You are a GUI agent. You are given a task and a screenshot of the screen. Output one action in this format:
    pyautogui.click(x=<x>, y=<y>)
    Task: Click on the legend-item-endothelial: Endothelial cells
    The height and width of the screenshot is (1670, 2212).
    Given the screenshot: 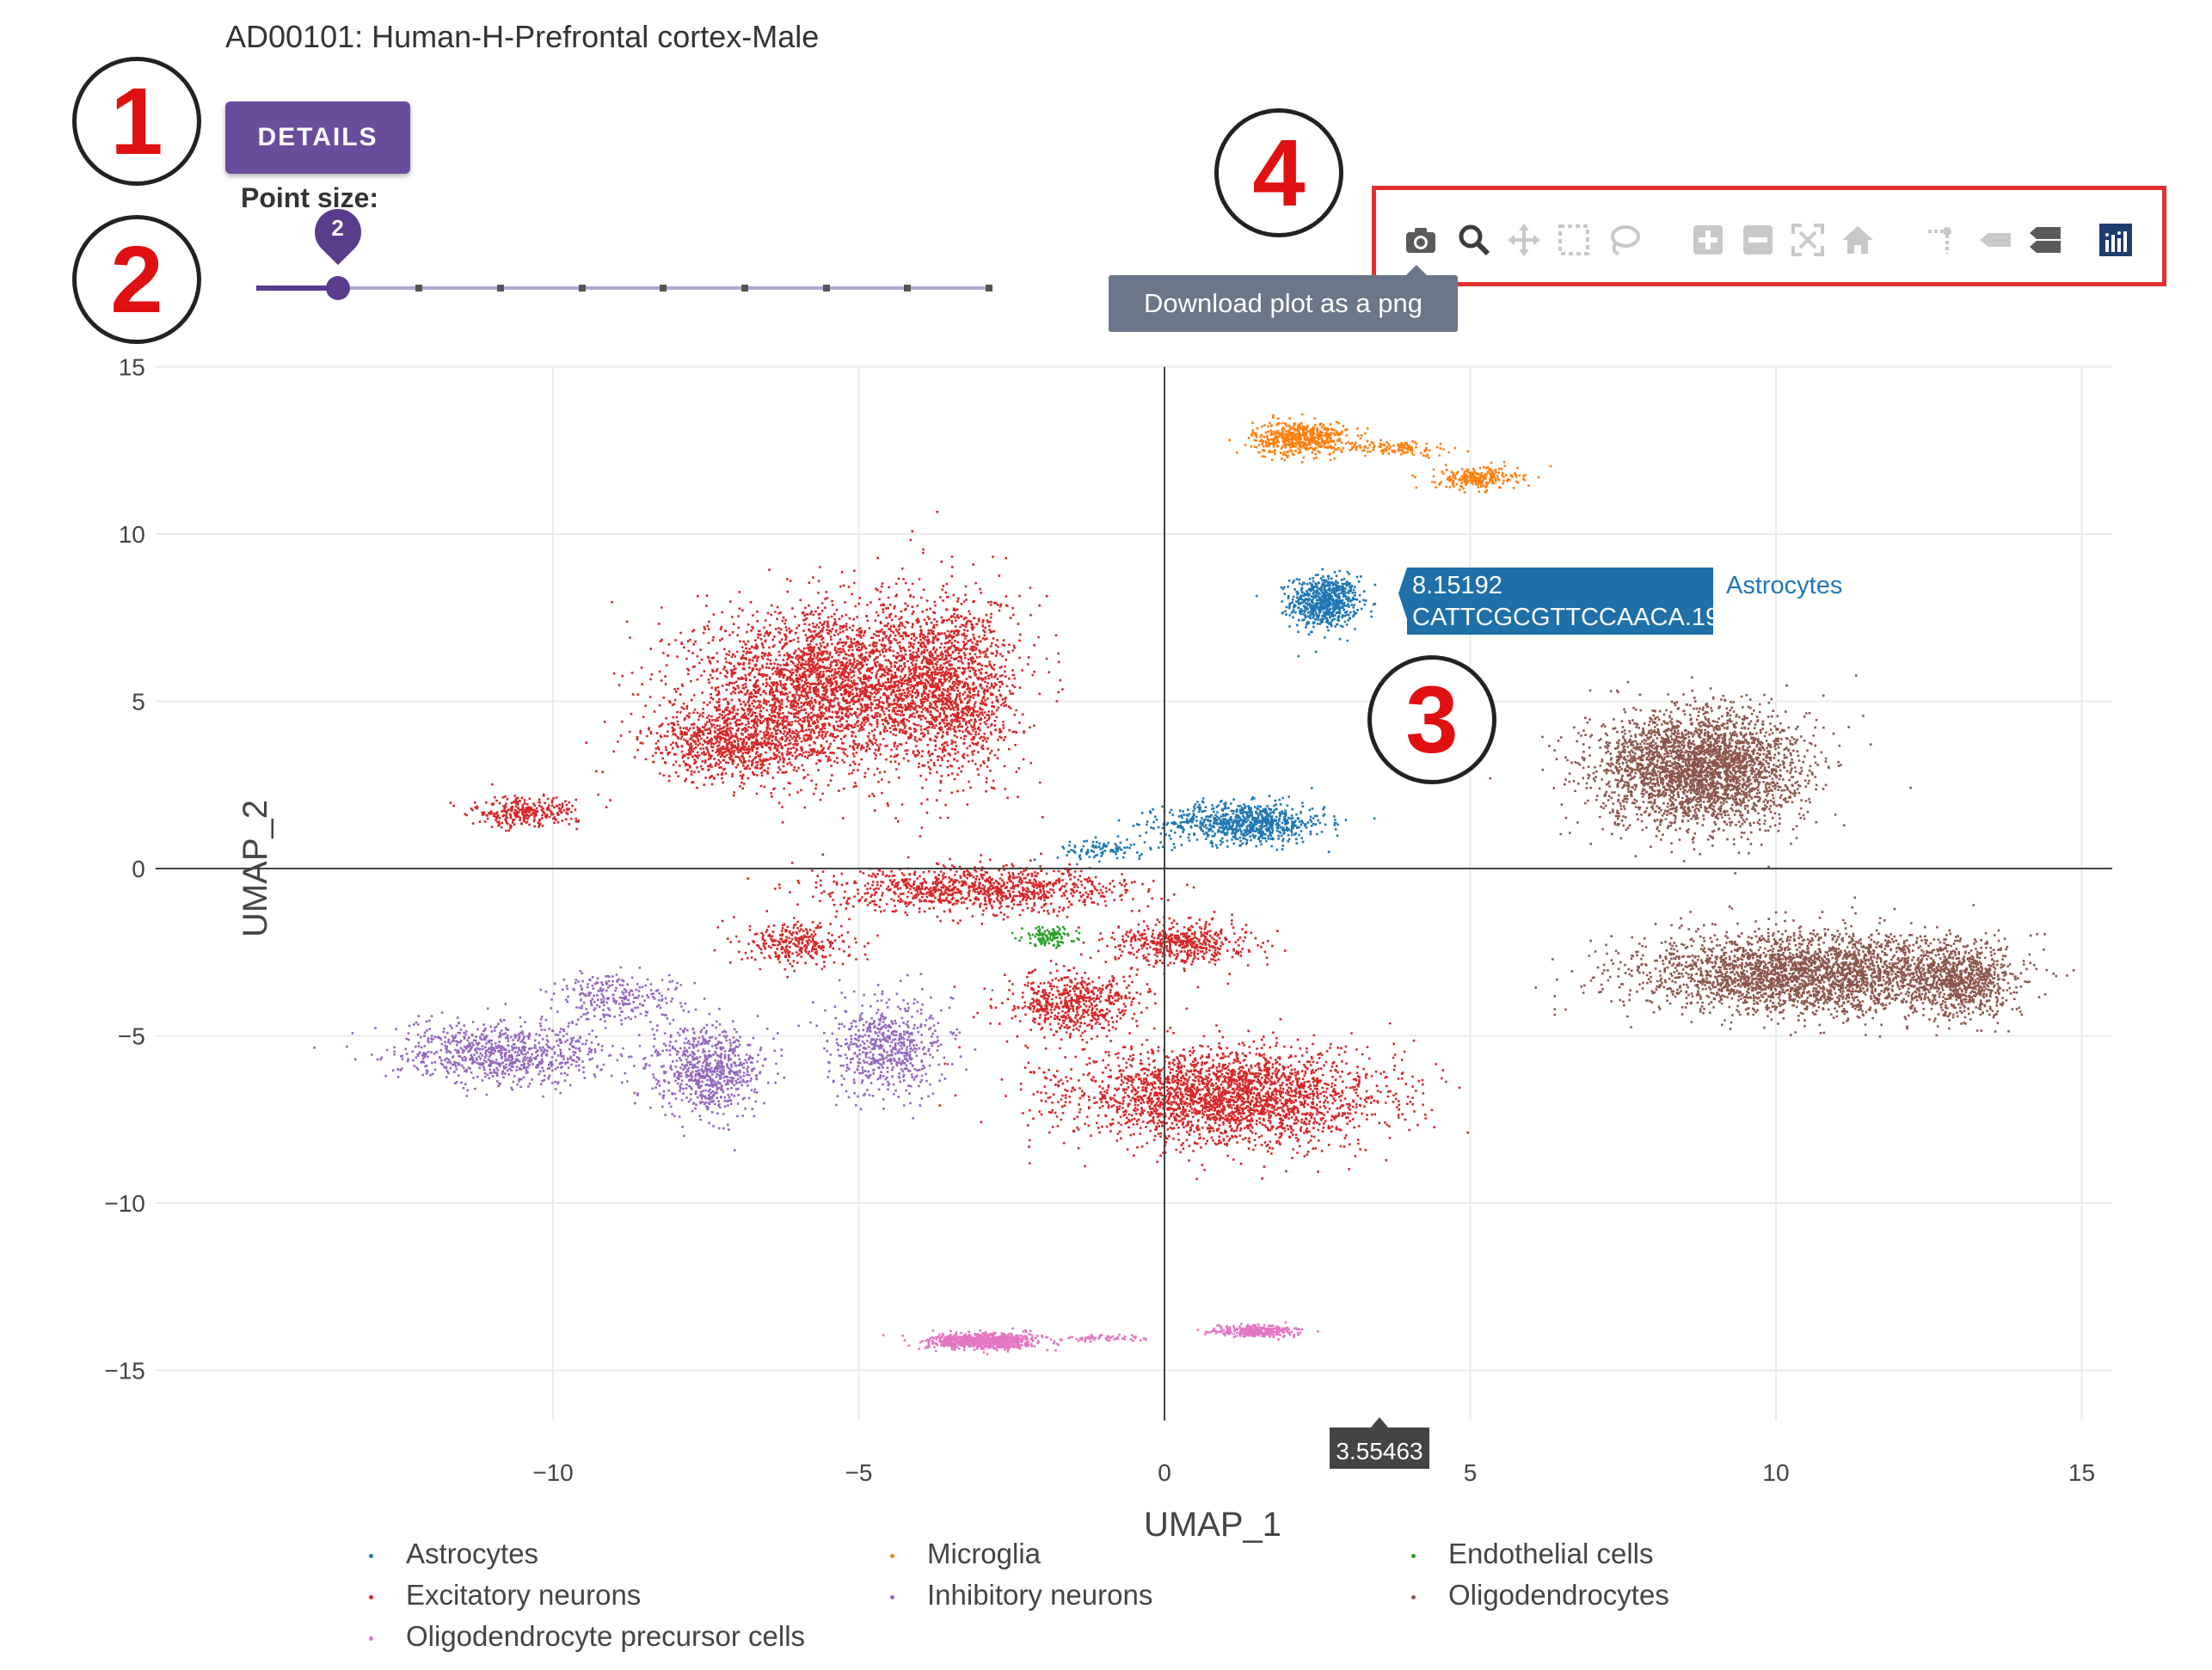 What is the action you would take?
    pyautogui.click(x=1551, y=1553)
    